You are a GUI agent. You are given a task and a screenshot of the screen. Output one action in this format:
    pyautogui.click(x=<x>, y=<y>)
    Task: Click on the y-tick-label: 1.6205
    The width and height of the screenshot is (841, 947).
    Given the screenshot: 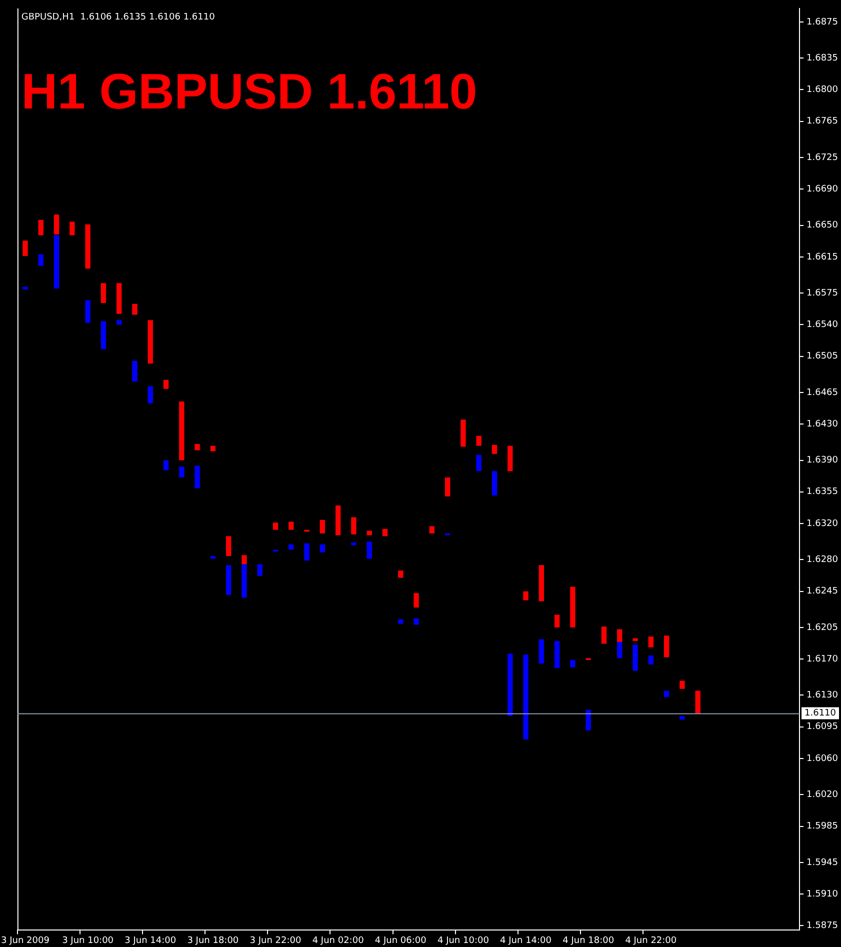 What is the action you would take?
    pyautogui.click(x=822, y=627)
    